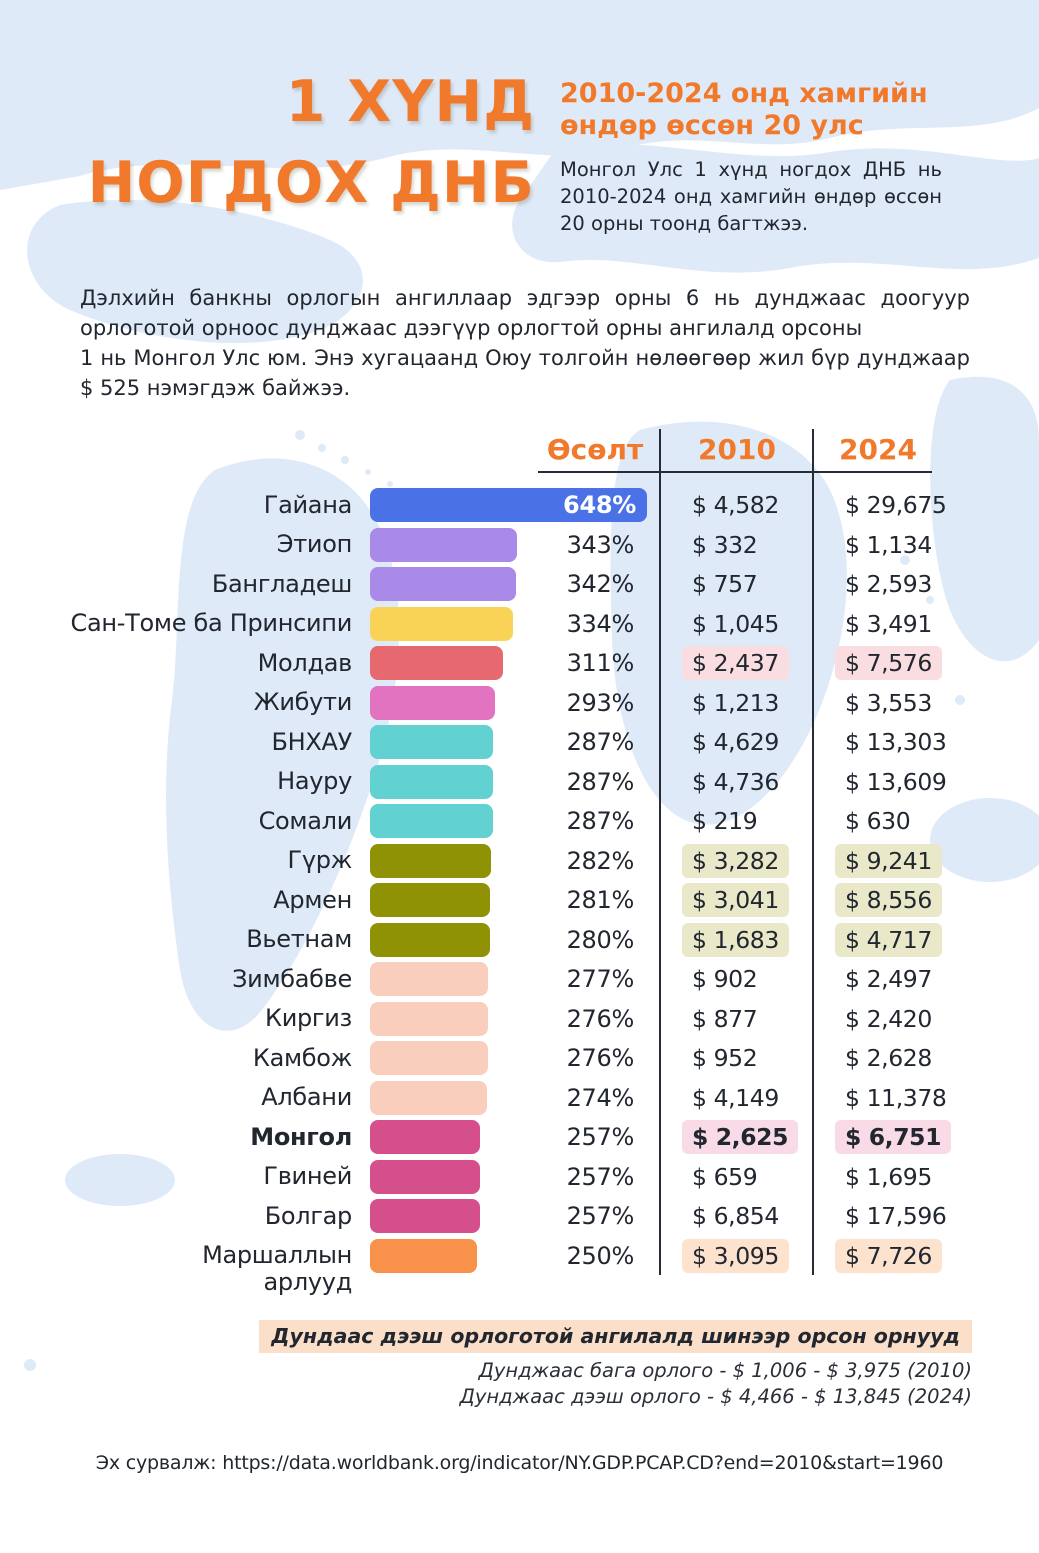  I want to click on value-2024-cell: $ 1,134, so click(927, 545).